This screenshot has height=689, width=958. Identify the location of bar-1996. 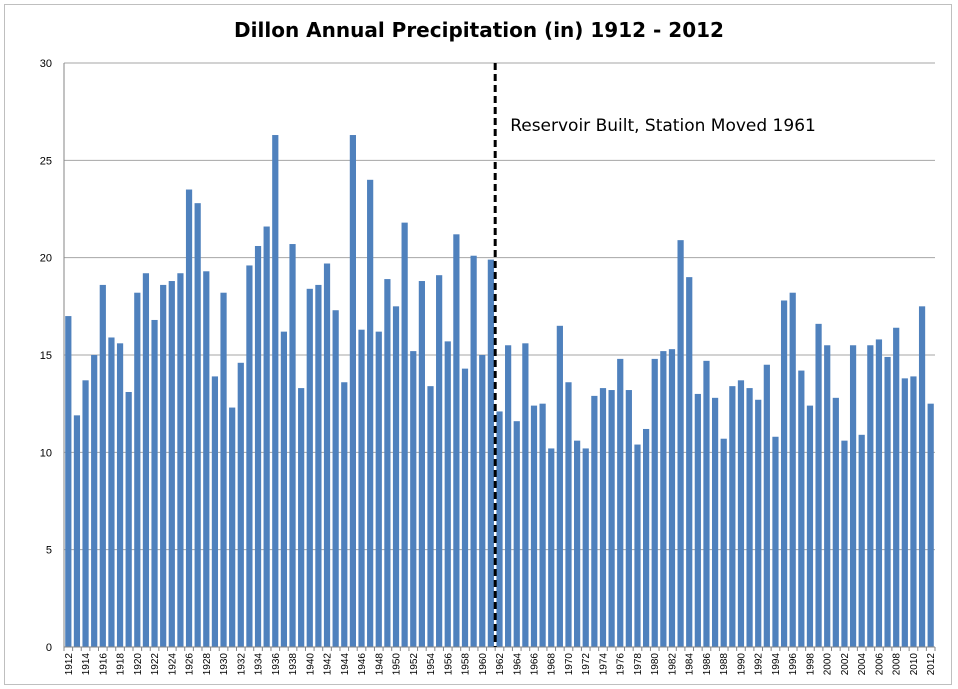
(792, 469).